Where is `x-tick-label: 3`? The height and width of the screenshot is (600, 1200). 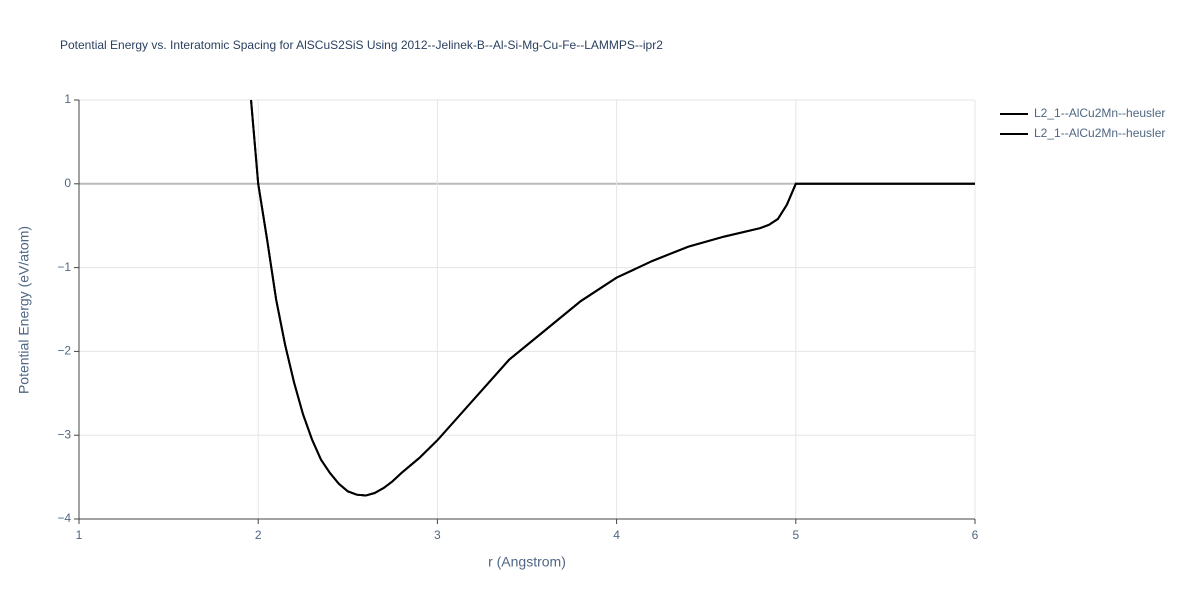
x-tick-label: 3 is located at coordinates (437, 535).